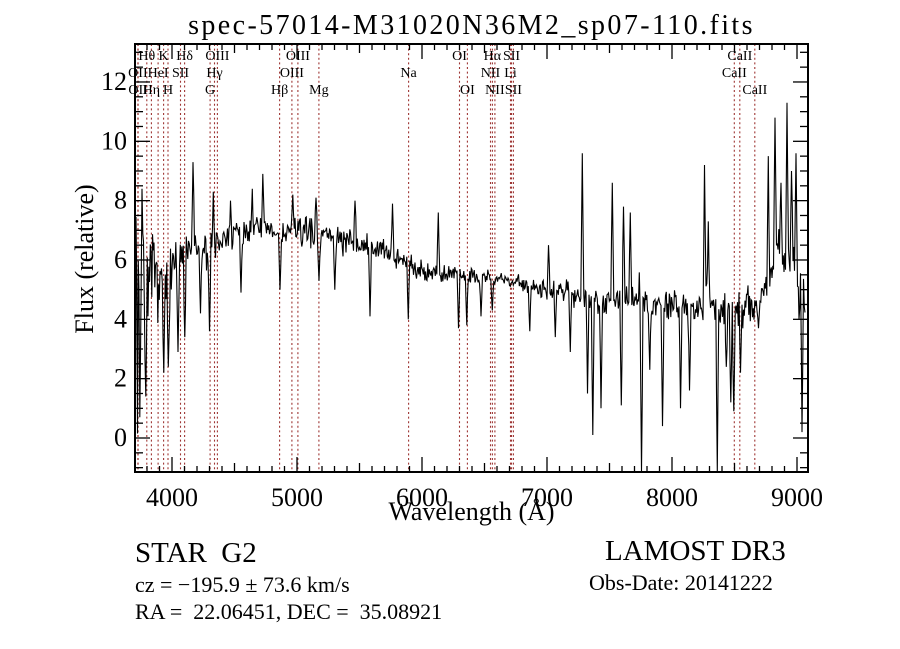  What do you see at coordinates (158, 73) in the screenshot?
I see `spectral-line-label: HeI` at bounding box center [158, 73].